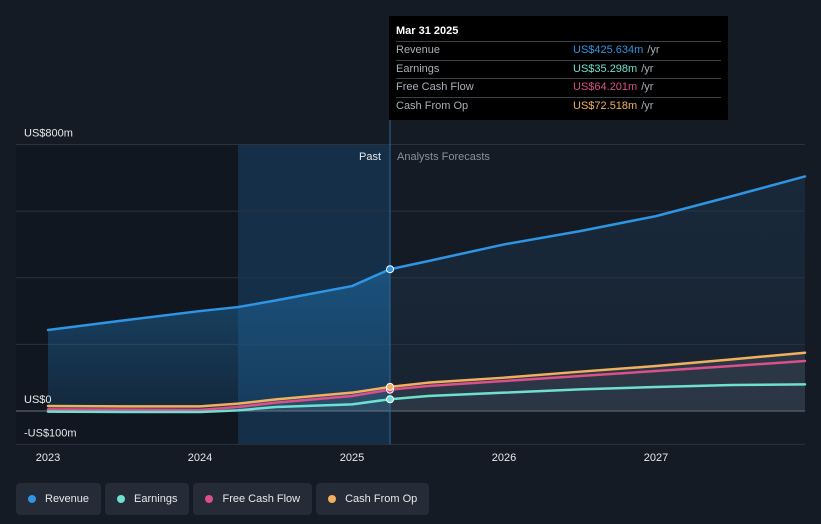 This screenshot has width=821, height=524. What do you see at coordinates (504, 458) in the screenshot?
I see `x-tick-label: 2026` at bounding box center [504, 458].